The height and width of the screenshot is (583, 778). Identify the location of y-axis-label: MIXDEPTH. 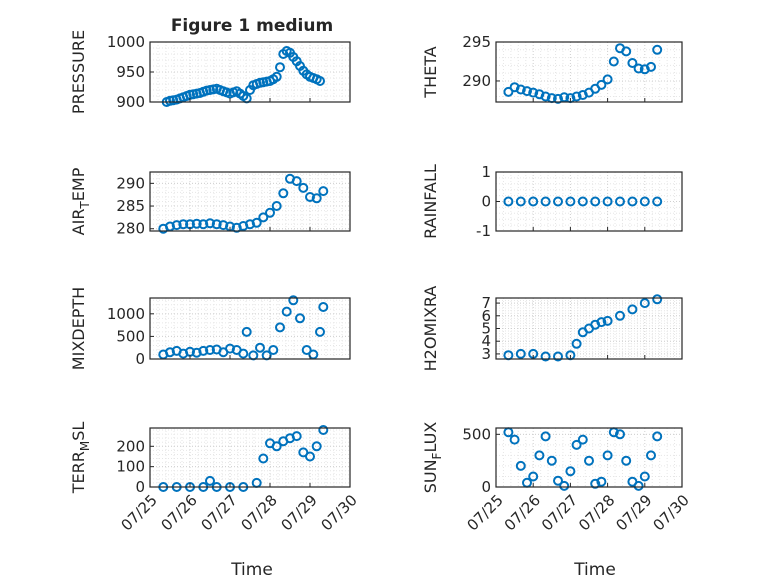
(78, 328).